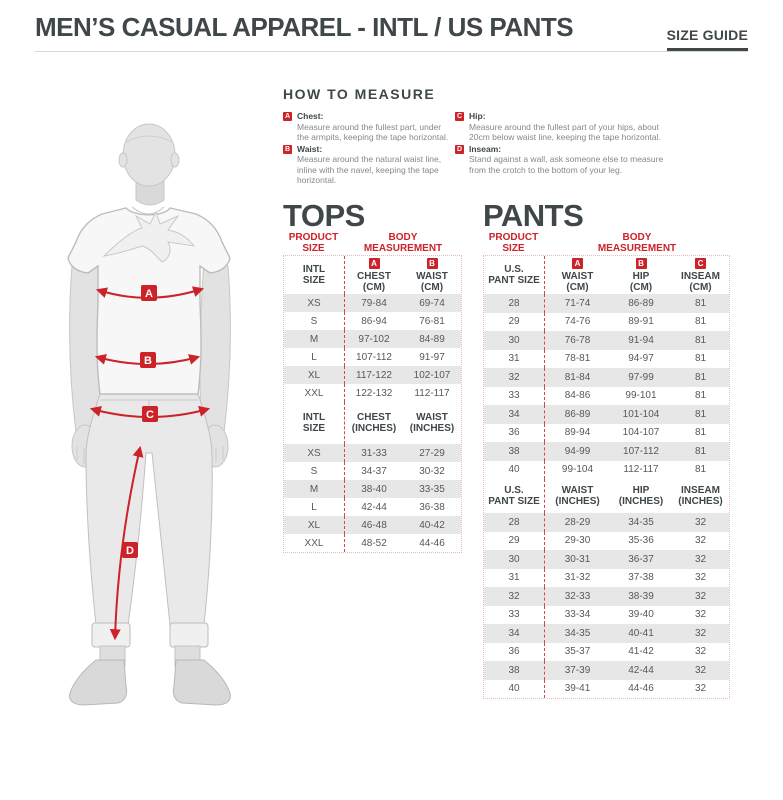 This screenshot has height=800, width=783. Describe the element at coordinates (374, 393) in the screenshot. I see `chest-cell: 122-132` at that location.